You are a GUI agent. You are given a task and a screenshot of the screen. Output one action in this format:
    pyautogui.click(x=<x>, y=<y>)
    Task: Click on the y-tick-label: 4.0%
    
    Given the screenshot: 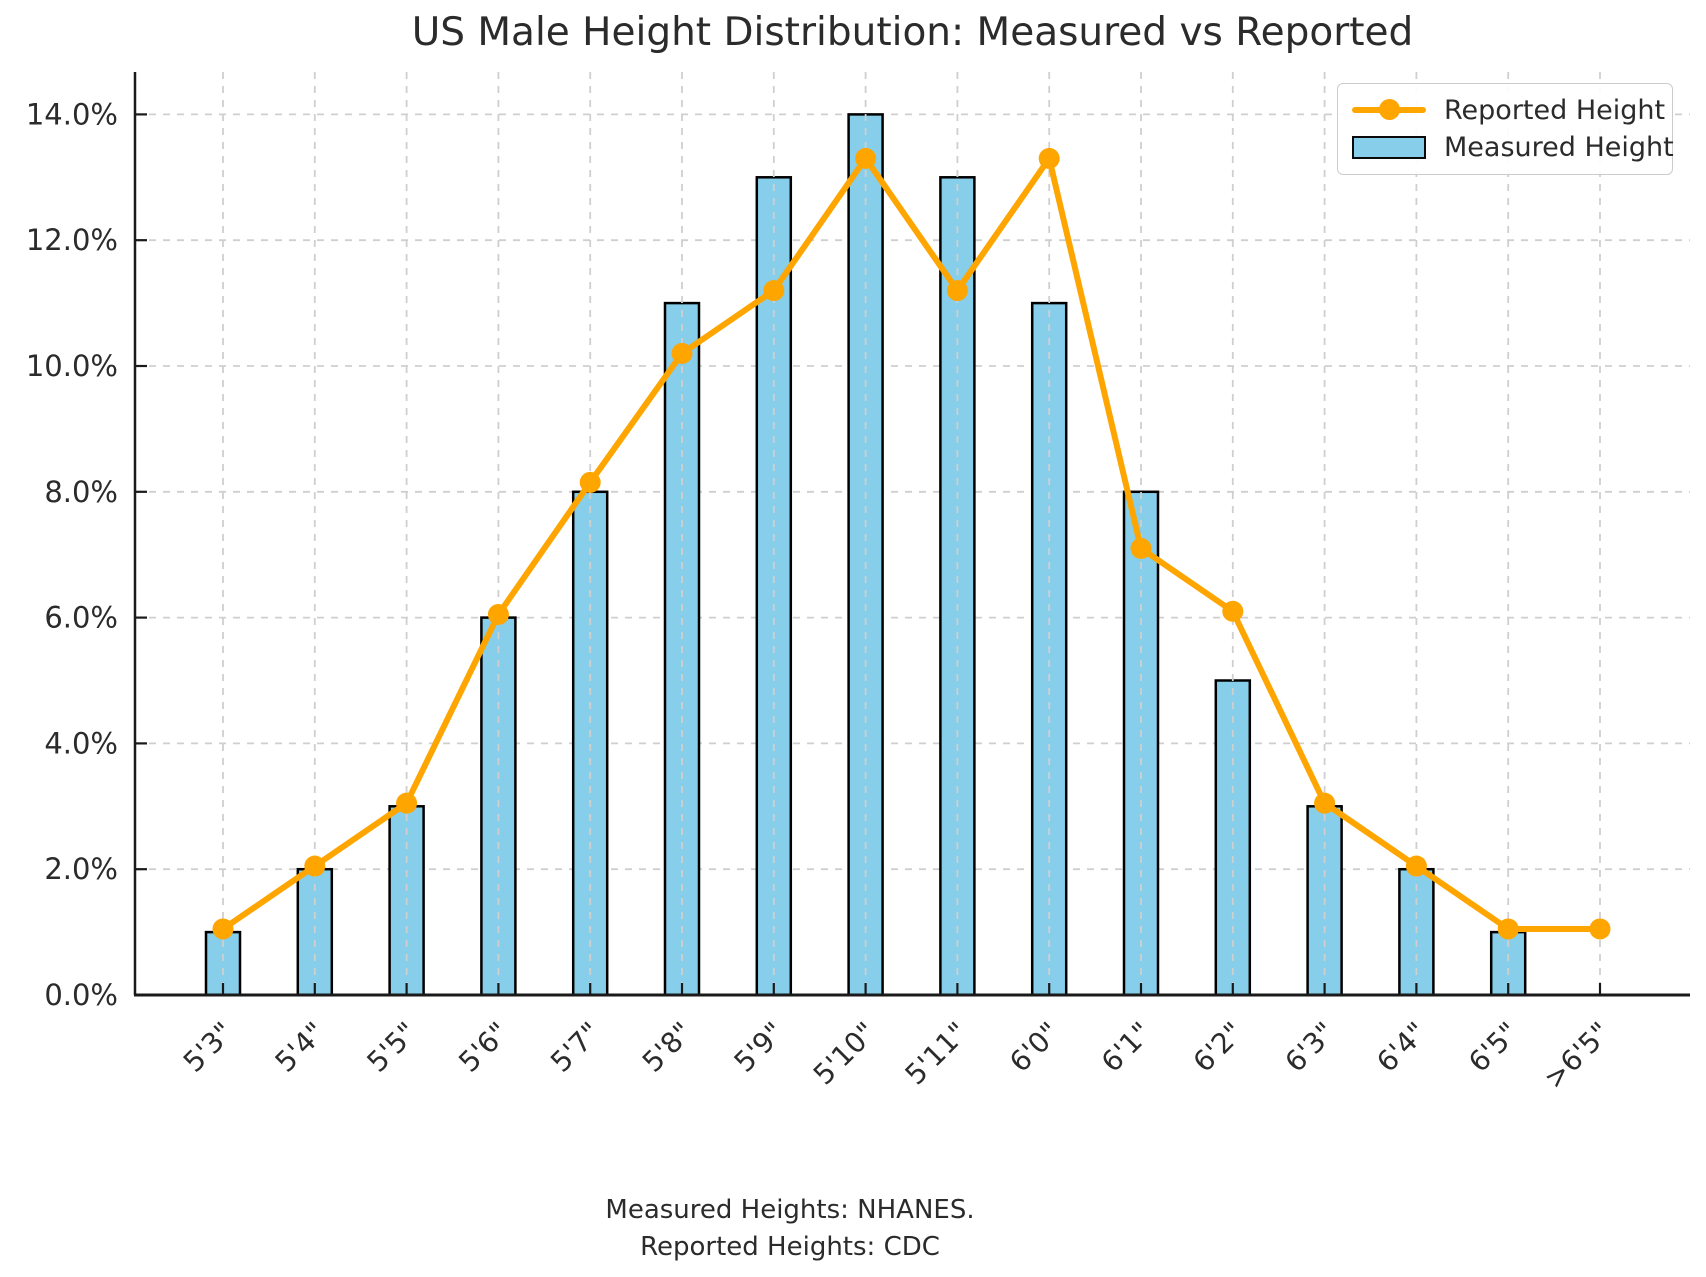 What is the action you would take?
    pyautogui.click(x=81, y=743)
    